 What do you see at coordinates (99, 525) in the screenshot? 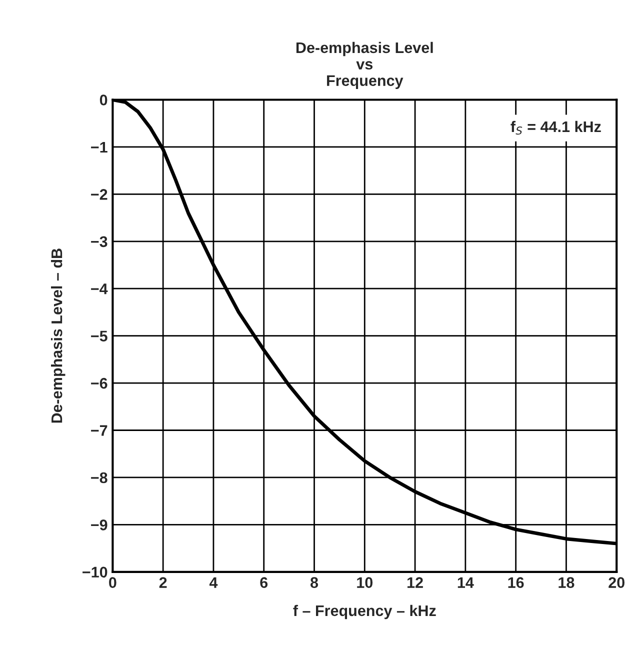
I see `y-tick-label: −9` at bounding box center [99, 525].